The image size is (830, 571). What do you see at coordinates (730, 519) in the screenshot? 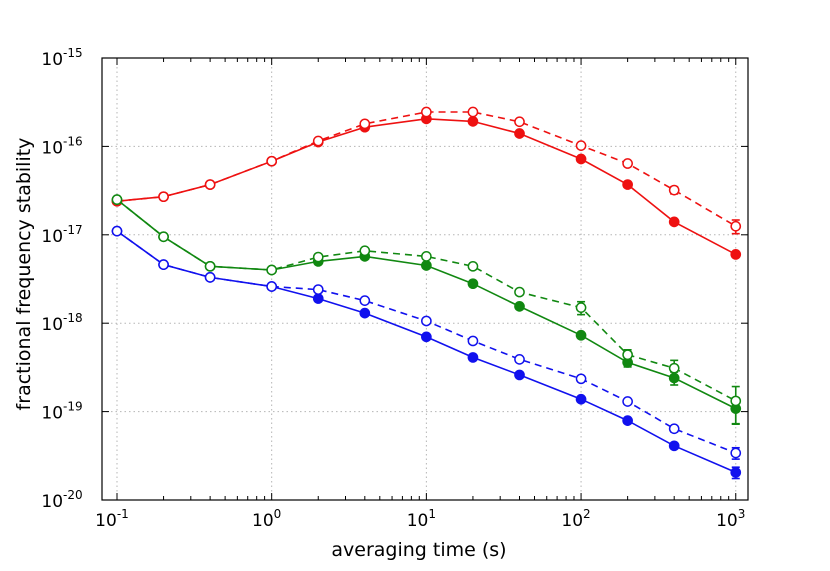
I see `x-tick-label: 10³` at bounding box center [730, 519].